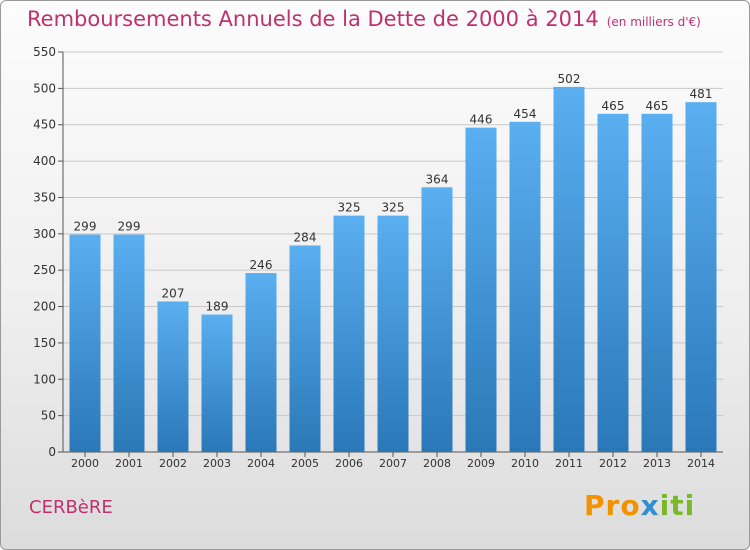 This screenshot has width=750, height=550. I want to click on bar-value-label: 481, so click(701, 94).